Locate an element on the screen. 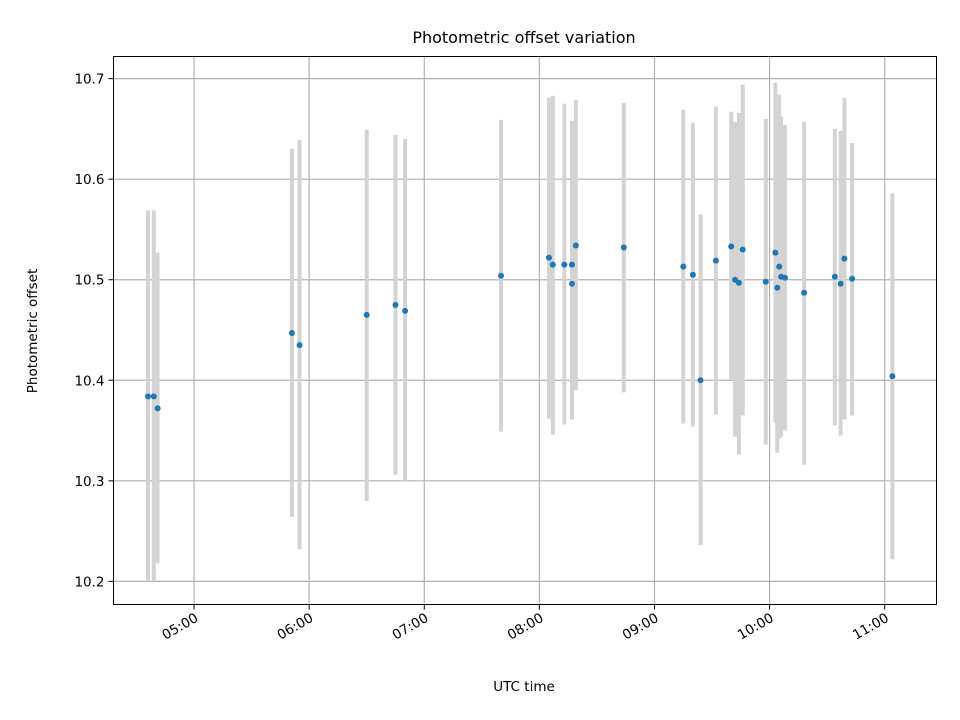 The height and width of the screenshot is (720, 960). x-tick-label: 11:00 is located at coordinates (871, 626).